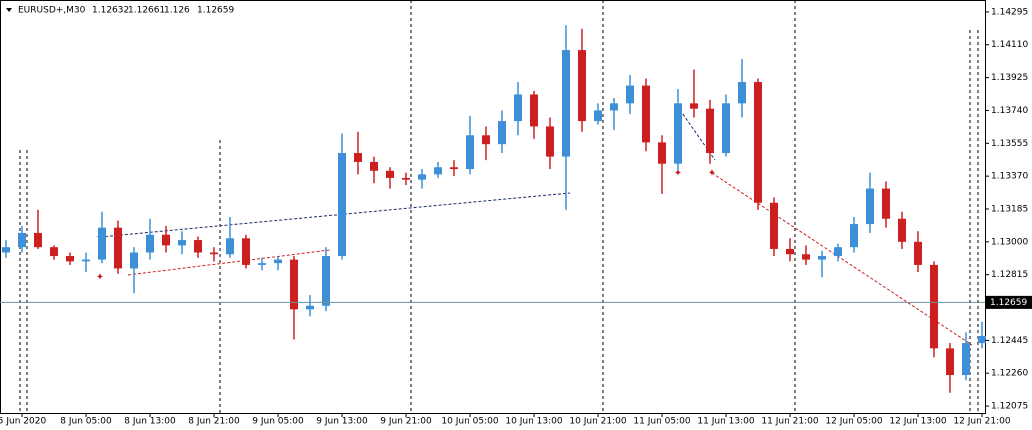  What do you see at coordinates (215, 11) in the screenshot?
I see `header-close: 1.12659` at bounding box center [215, 11].